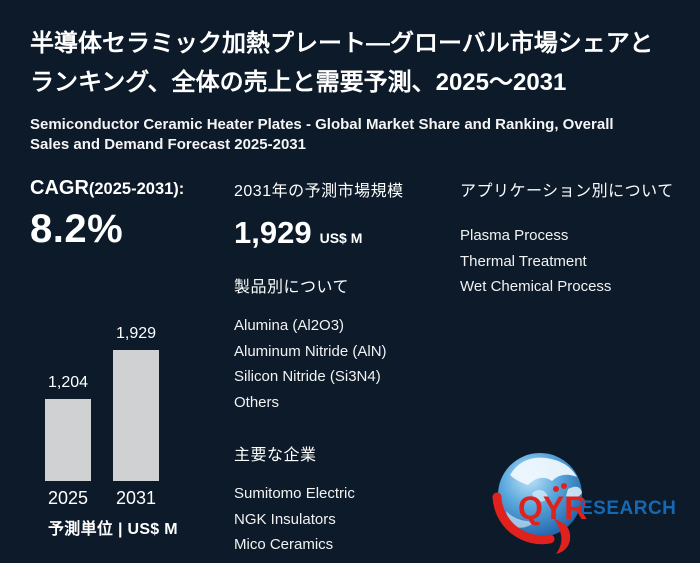  What do you see at coordinates (628, 508) in the screenshot?
I see `logo-text-research: ESEARCH` at bounding box center [628, 508].